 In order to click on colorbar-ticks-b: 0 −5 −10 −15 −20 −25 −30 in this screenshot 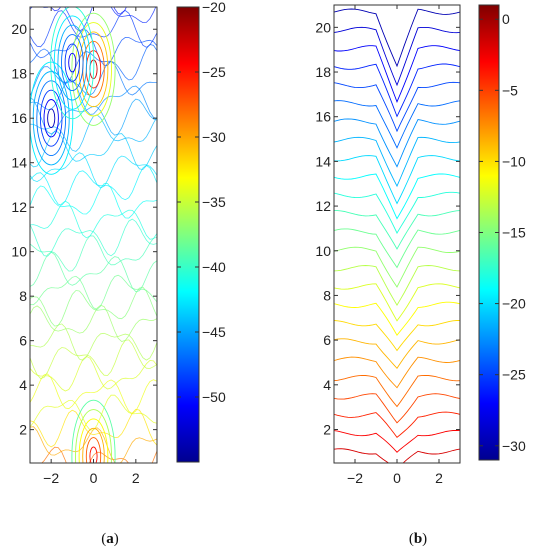, I will do `click(502, 232)`.